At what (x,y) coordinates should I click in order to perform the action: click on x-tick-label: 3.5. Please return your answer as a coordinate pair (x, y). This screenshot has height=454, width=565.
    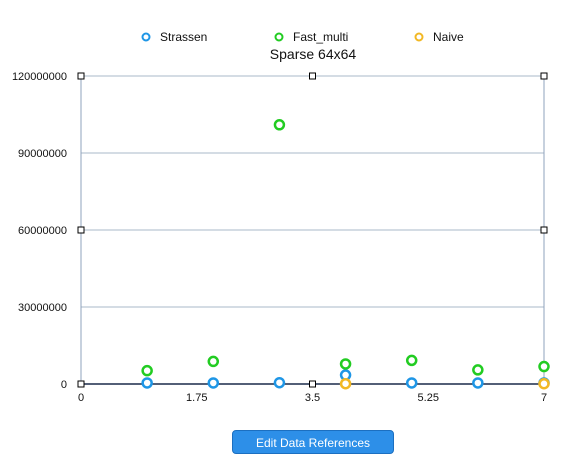
    Looking at the image, I should click on (312, 398).